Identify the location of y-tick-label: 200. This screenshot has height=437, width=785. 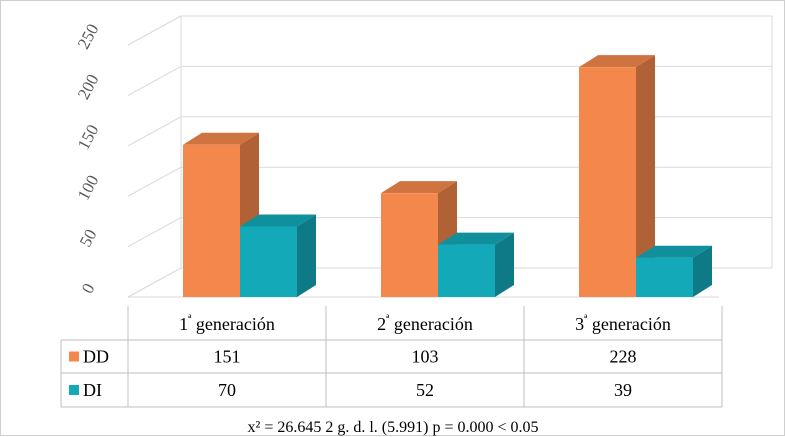
(88, 86).